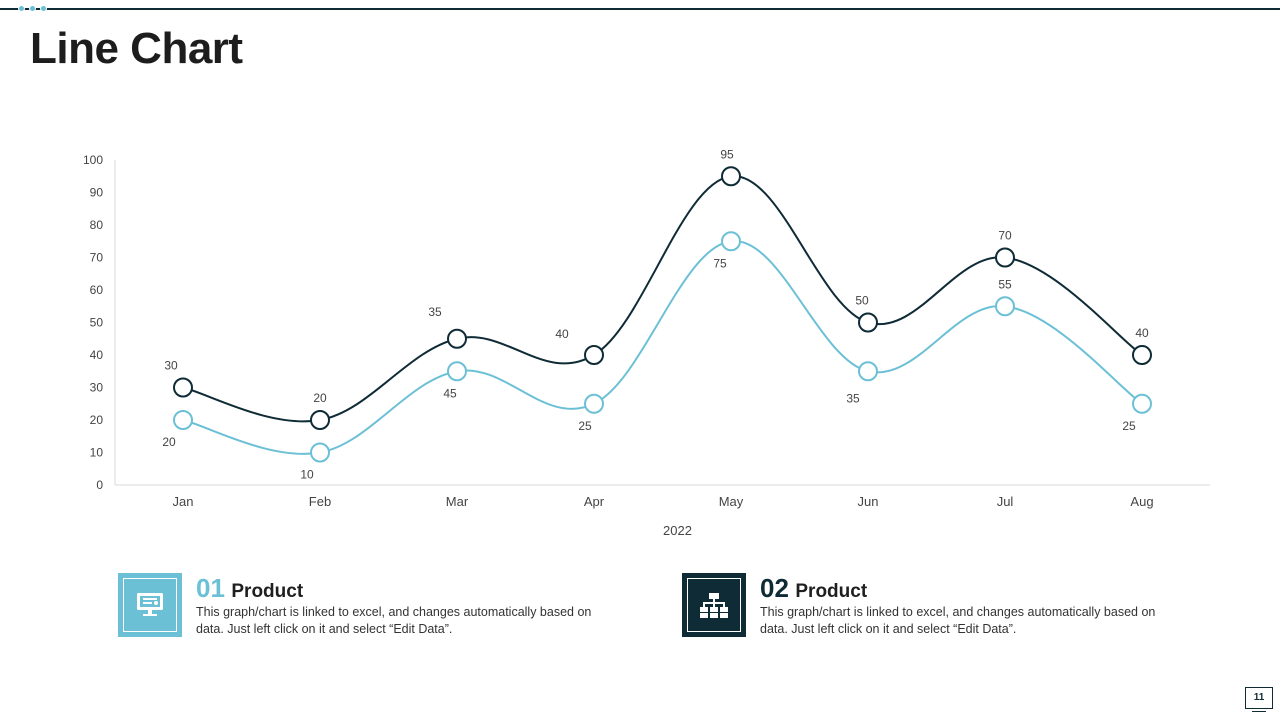 This screenshot has height=720, width=1280. I want to click on y-tick-label: 90, so click(97, 193).